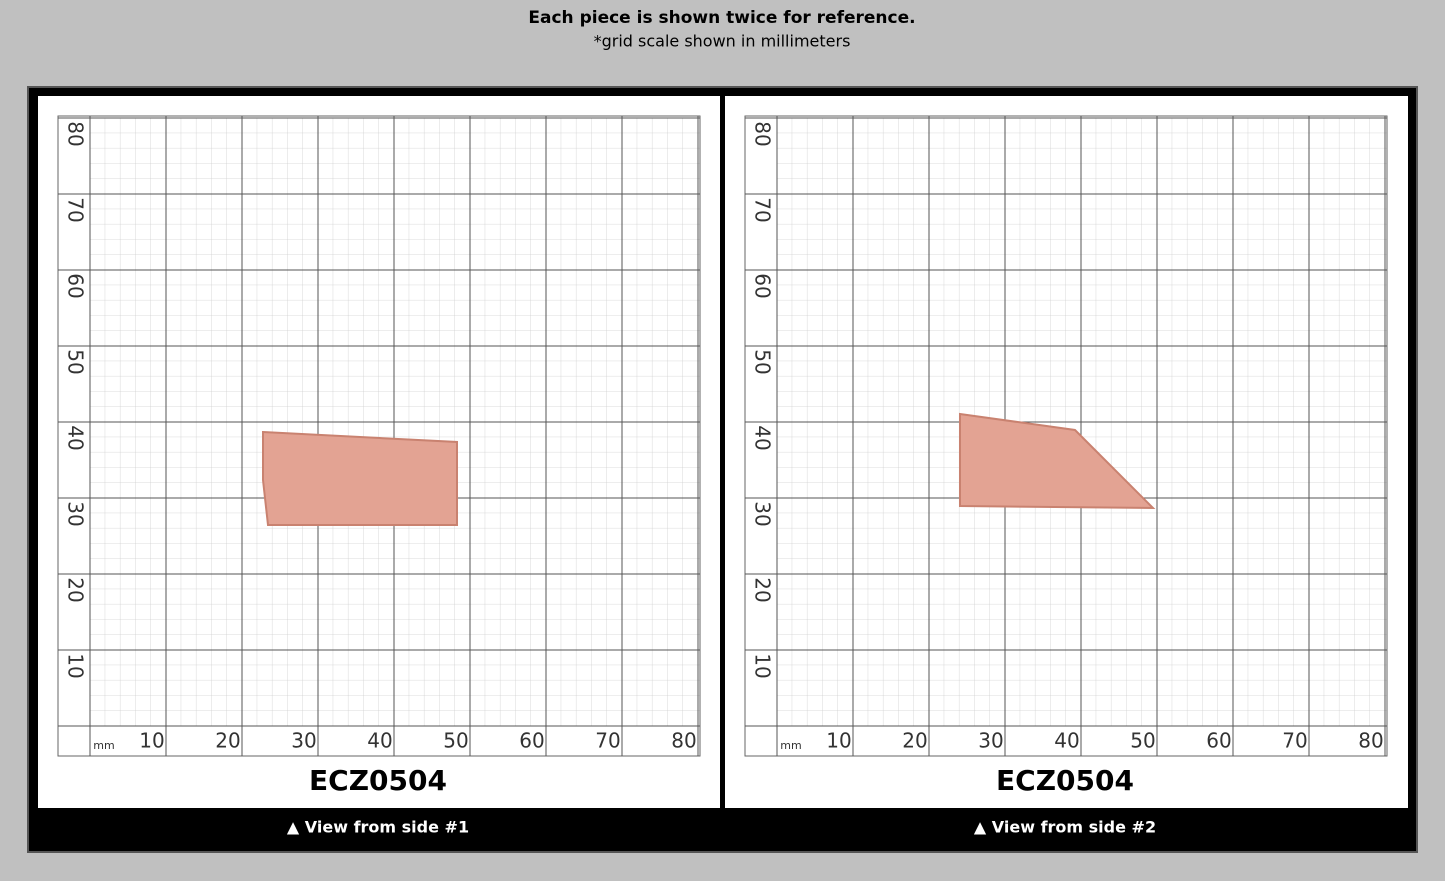 The height and width of the screenshot is (881, 1445). I want to click on subtitle: *grid scale shown in millimeters, so click(722, 41).